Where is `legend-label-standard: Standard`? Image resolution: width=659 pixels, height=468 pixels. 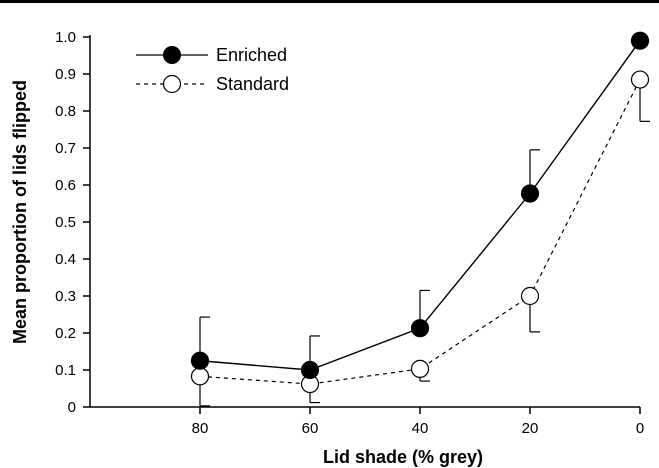
legend-label-standard: Standard is located at coordinates (252, 84).